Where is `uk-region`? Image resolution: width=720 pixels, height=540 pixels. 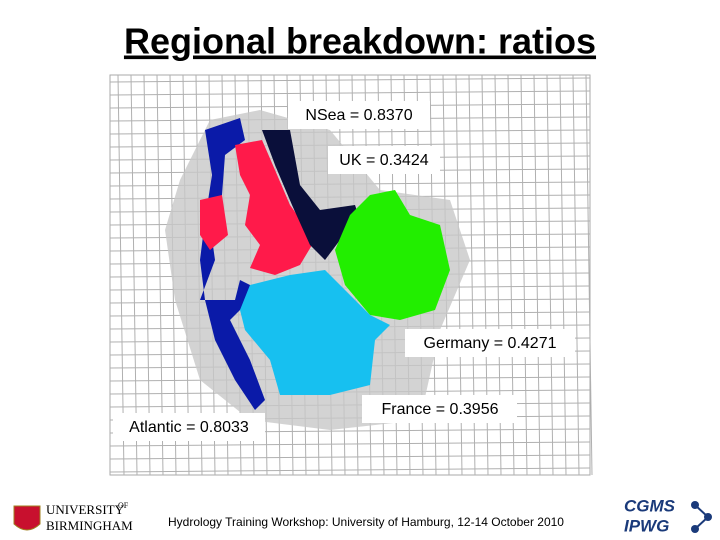 uk-region is located at coordinates (275, 207).